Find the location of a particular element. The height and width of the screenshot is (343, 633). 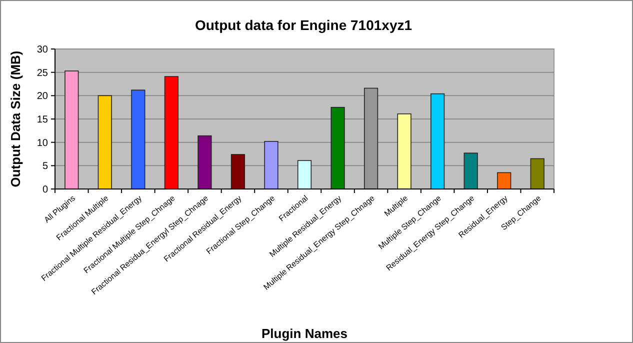

y-tick-label: 15 is located at coordinates (42, 120).